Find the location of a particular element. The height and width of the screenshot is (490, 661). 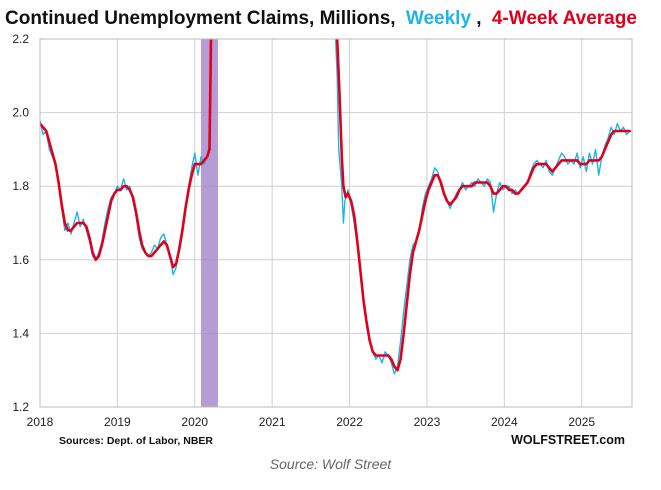

x-tick-label: 2024 is located at coordinates (504, 422).